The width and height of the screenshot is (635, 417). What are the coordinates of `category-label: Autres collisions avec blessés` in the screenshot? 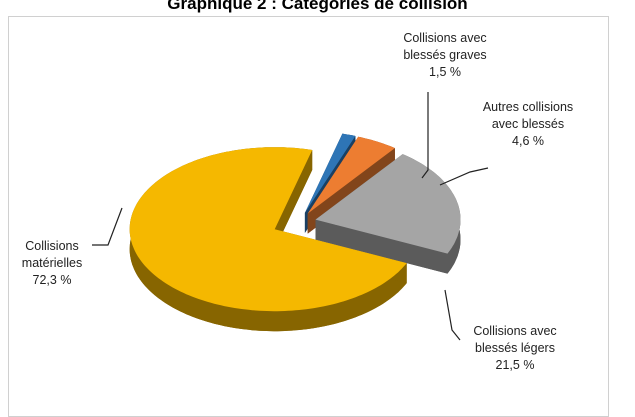 It's located at (528, 115).